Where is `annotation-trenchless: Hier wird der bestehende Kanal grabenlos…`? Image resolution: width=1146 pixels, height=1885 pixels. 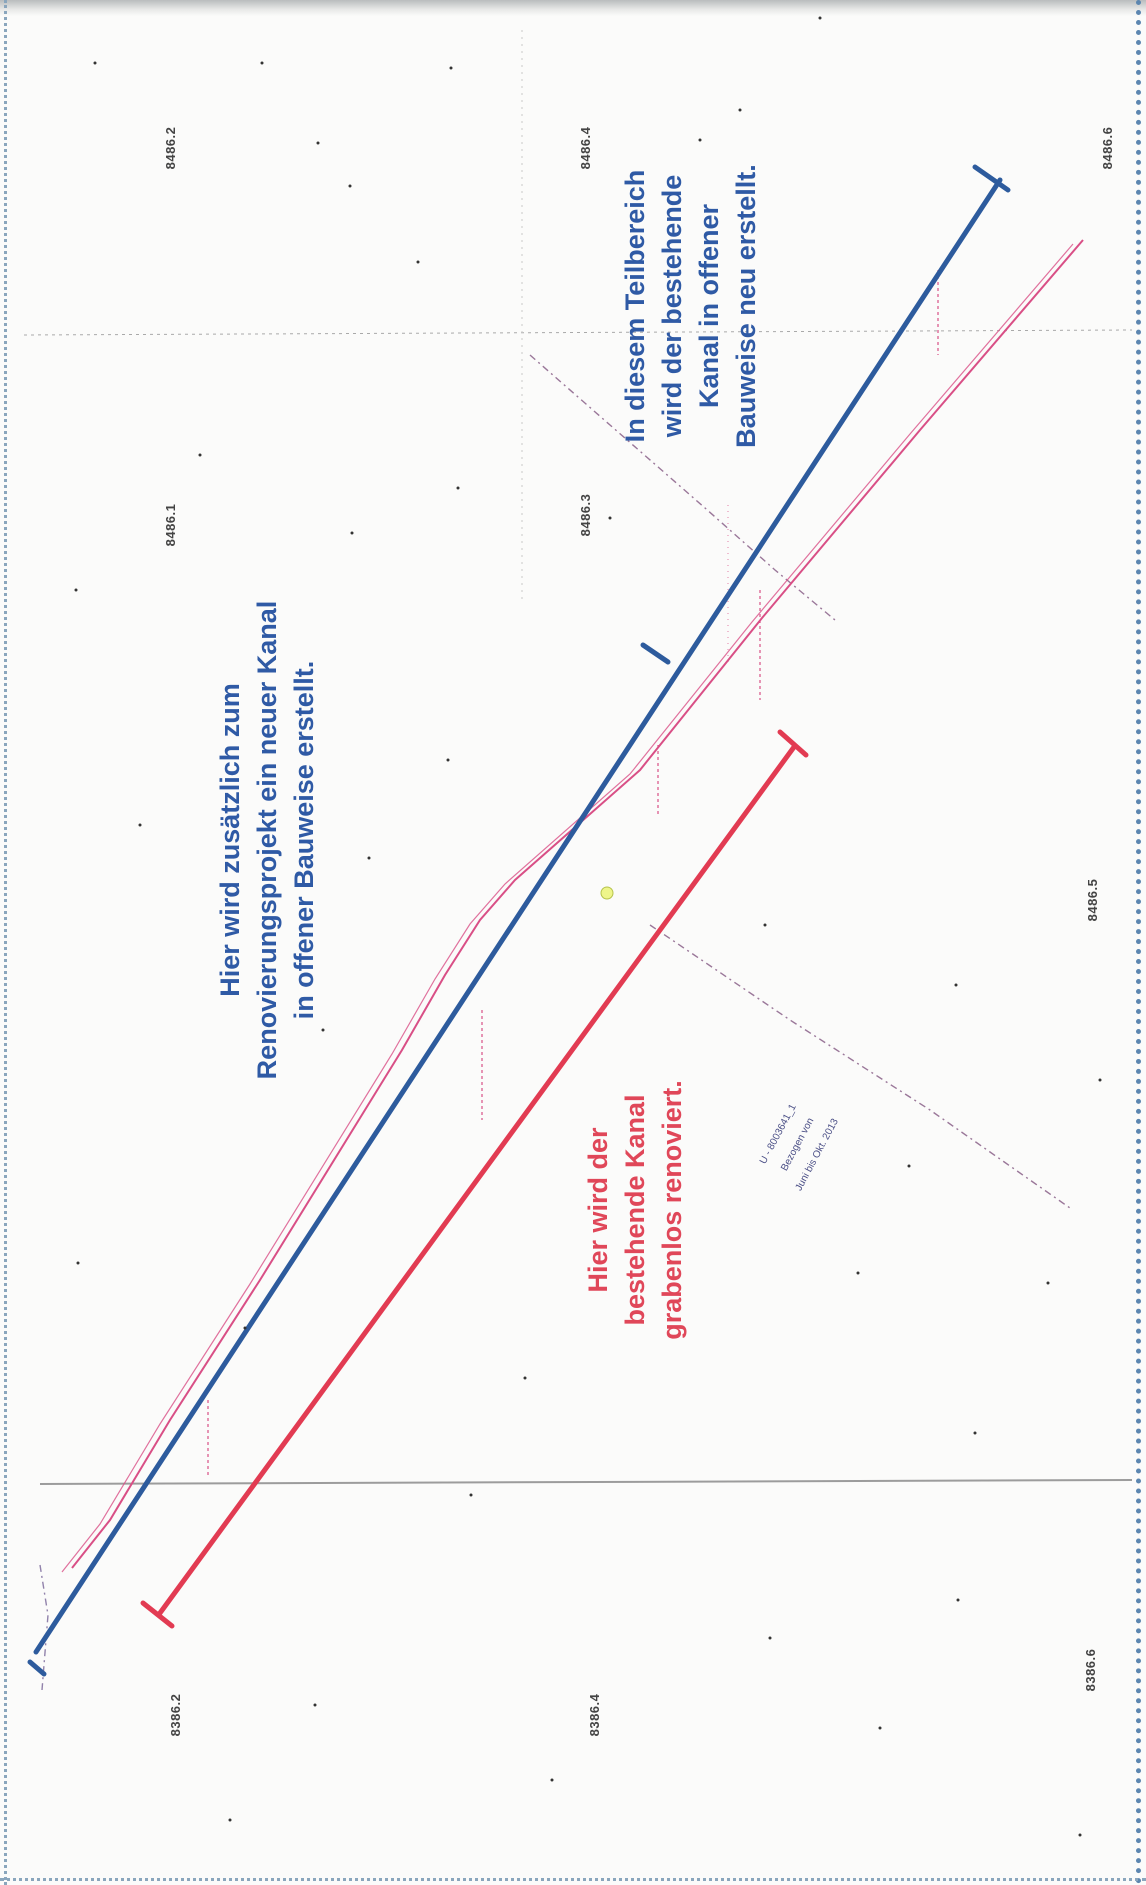
annotation-trenchless: Hier wird der bestehende Kanal grabenlos… is located at coordinates (635, 1210).